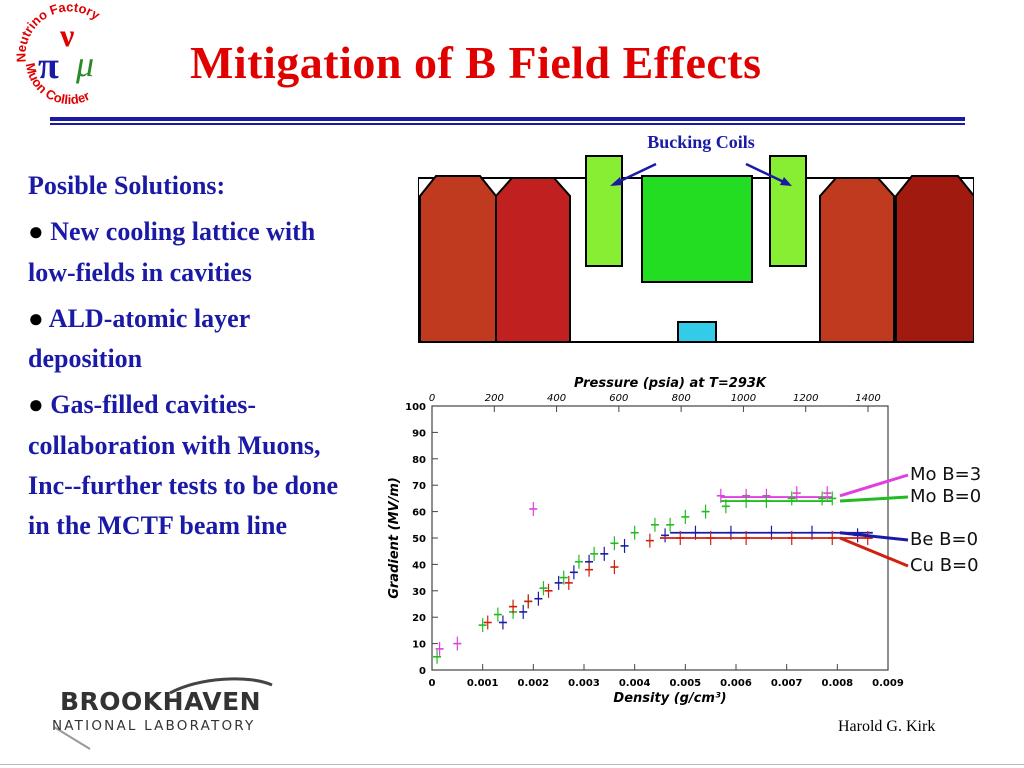 Image resolution: width=1024 pixels, height=768 pixels. I want to click on cavity-right-outer, so click(934, 259).